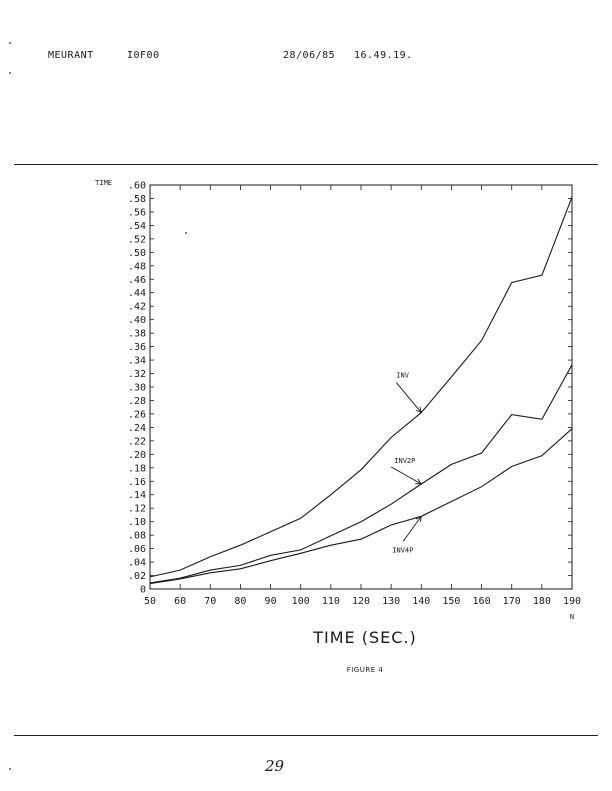 The width and height of the screenshot is (612, 791). What do you see at coordinates (137, 293) in the screenshot?
I see `y-tick-label: .44` at bounding box center [137, 293].